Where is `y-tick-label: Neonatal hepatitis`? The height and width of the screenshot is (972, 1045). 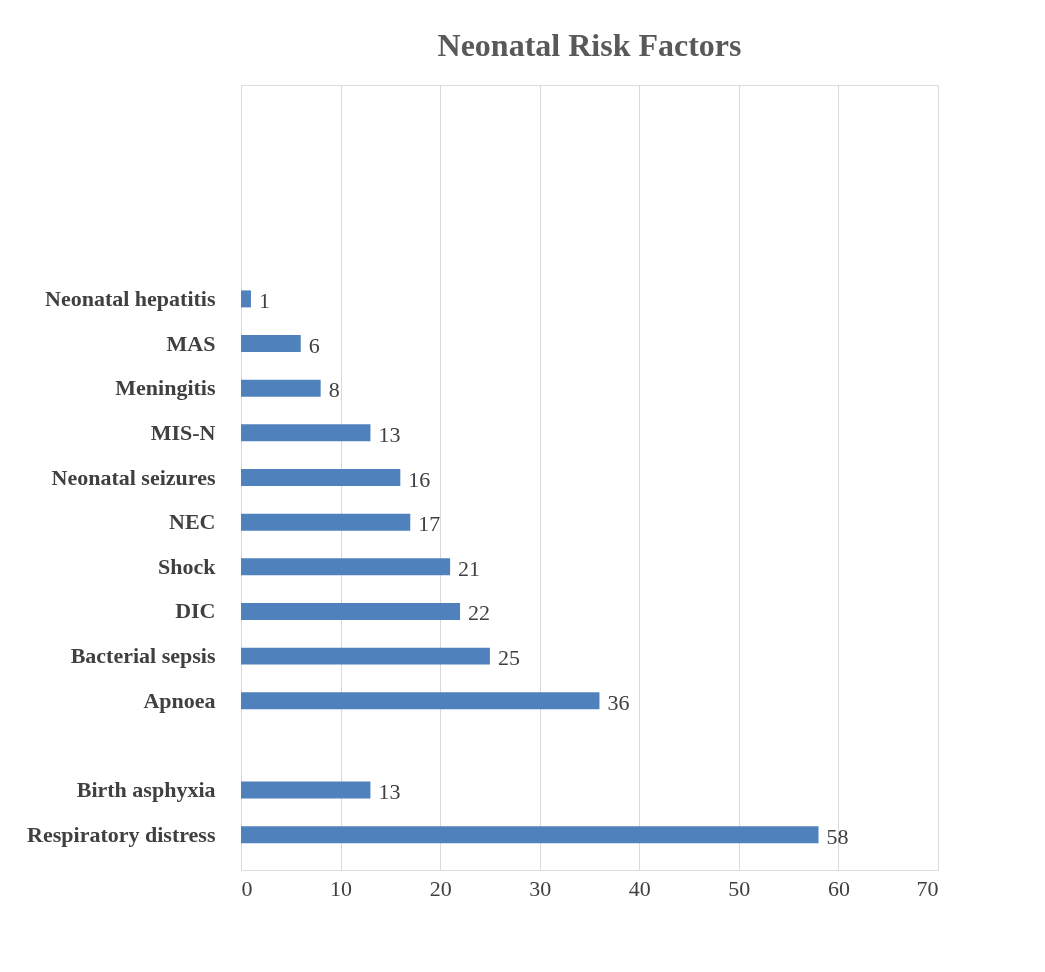
y-tick-label: Neonatal hepatitis is located at coordinates (130, 298).